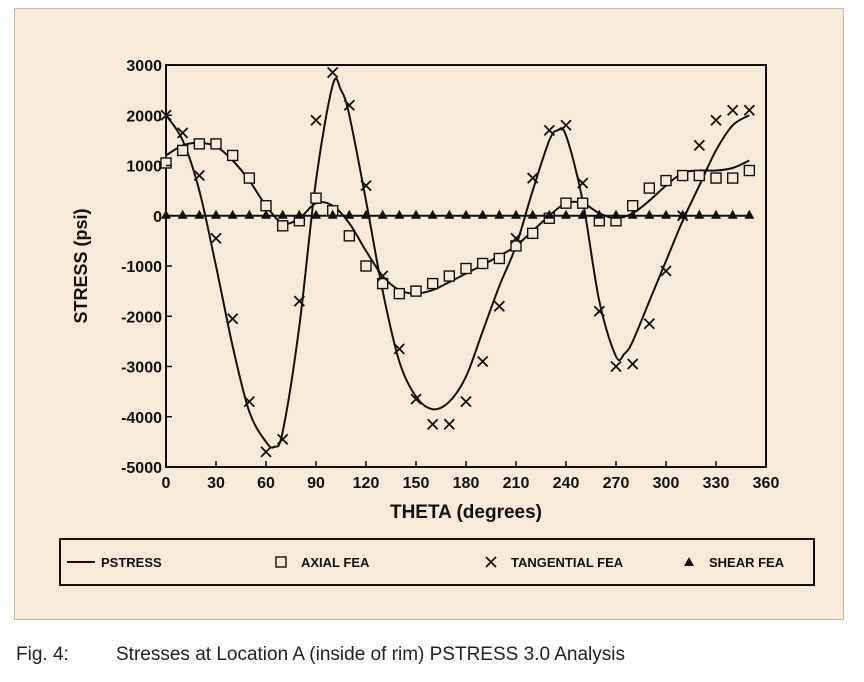 This screenshot has width=864, height=682. What do you see at coordinates (416, 483) in the screenshot?
I see `x-tick-label: 150` at bounding box center [416, 483].